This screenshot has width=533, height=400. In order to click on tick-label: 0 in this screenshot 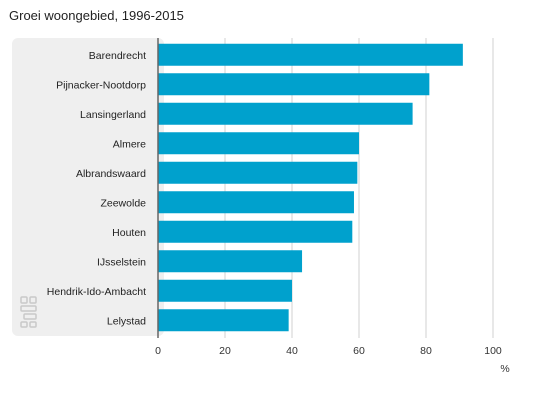, I will do `click(158, 351)`.